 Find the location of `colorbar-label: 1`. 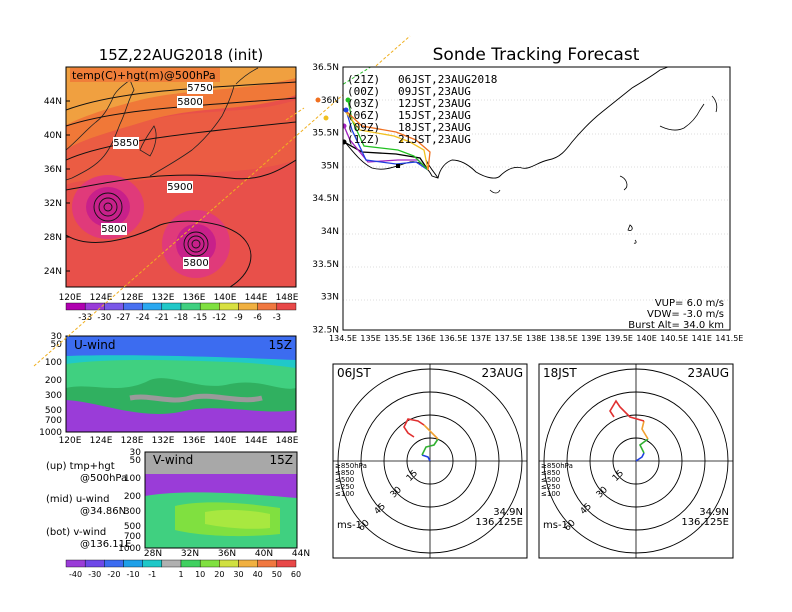

colorbar-label: 1 is located at coordinates (180, 574).